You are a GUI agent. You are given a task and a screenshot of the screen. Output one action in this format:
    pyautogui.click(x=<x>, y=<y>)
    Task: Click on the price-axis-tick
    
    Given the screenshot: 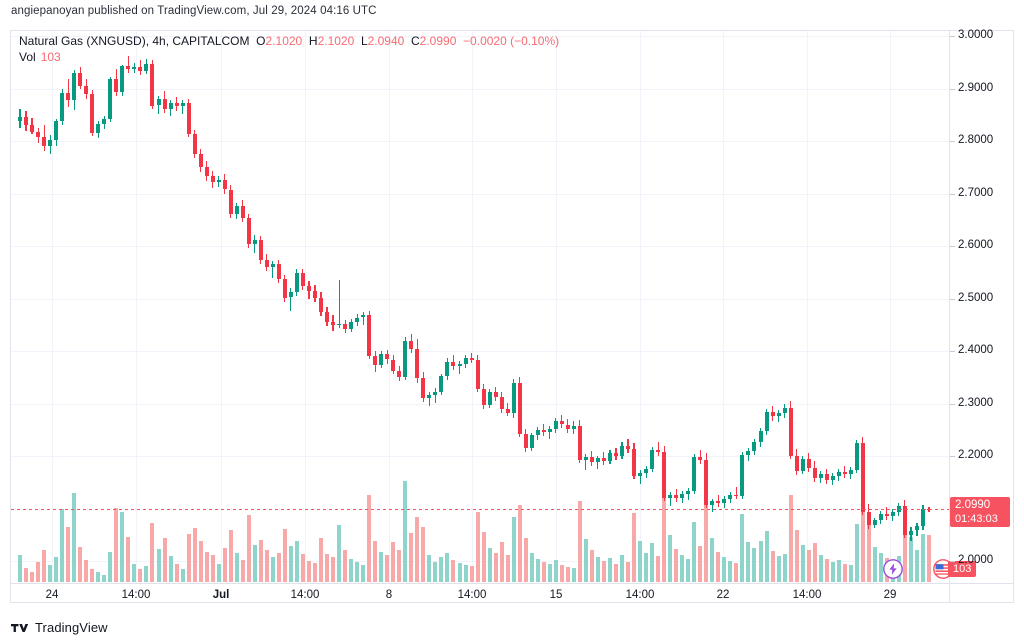 What is the action you would take?
    pyautogui.click(x=952, y=89)
    